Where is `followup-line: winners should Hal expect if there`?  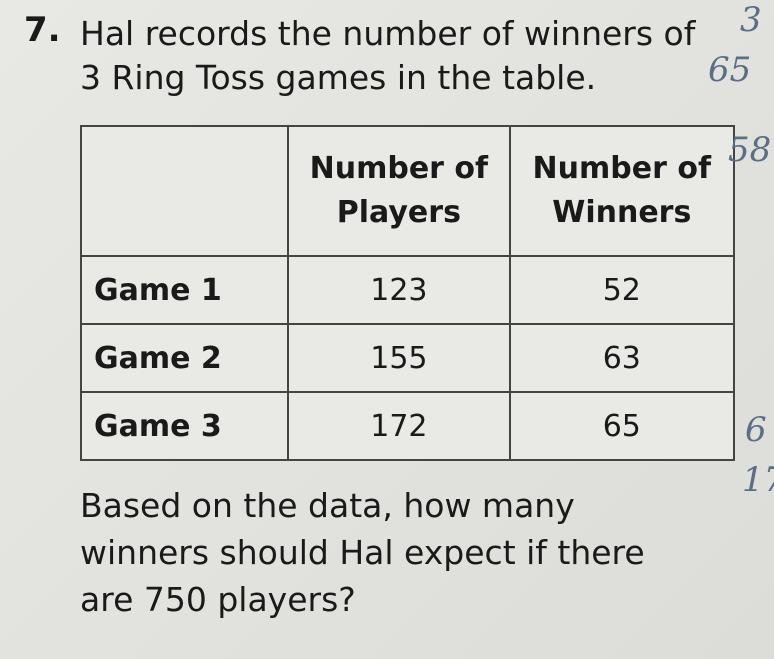 followup-line: winners should Hal expect if there is located at coordinates (362, 552).